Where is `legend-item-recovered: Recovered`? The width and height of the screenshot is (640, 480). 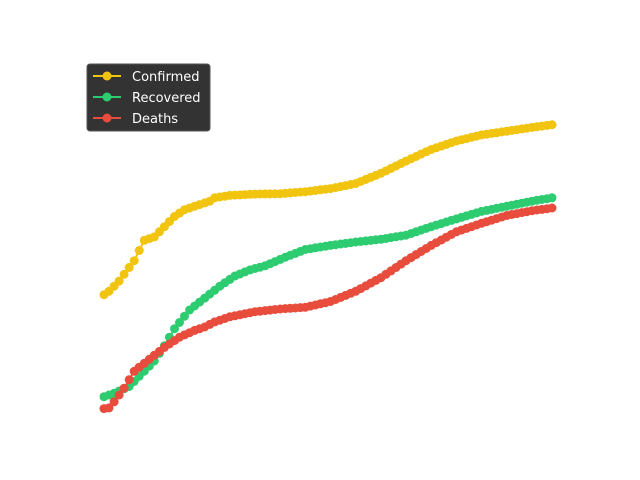 legend-item-recovered: Recovered is located at coordinates (147, 98).